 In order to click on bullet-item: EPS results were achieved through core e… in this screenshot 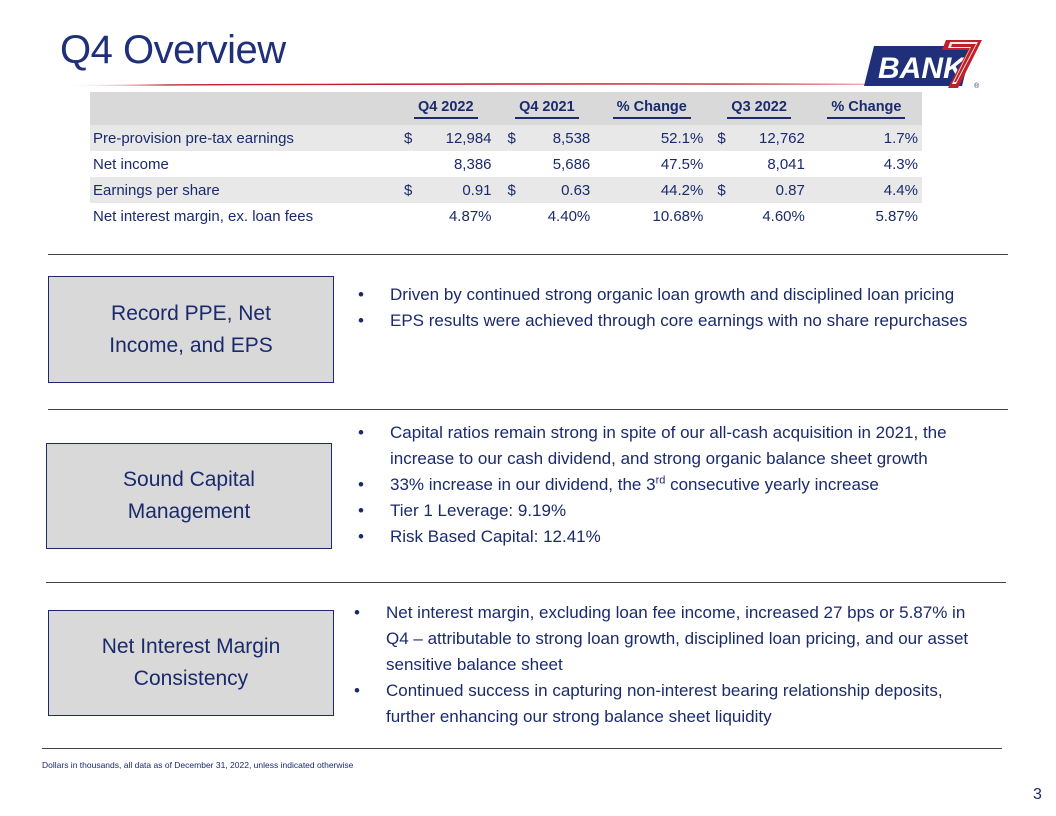, I will do `click(672, 321)`.